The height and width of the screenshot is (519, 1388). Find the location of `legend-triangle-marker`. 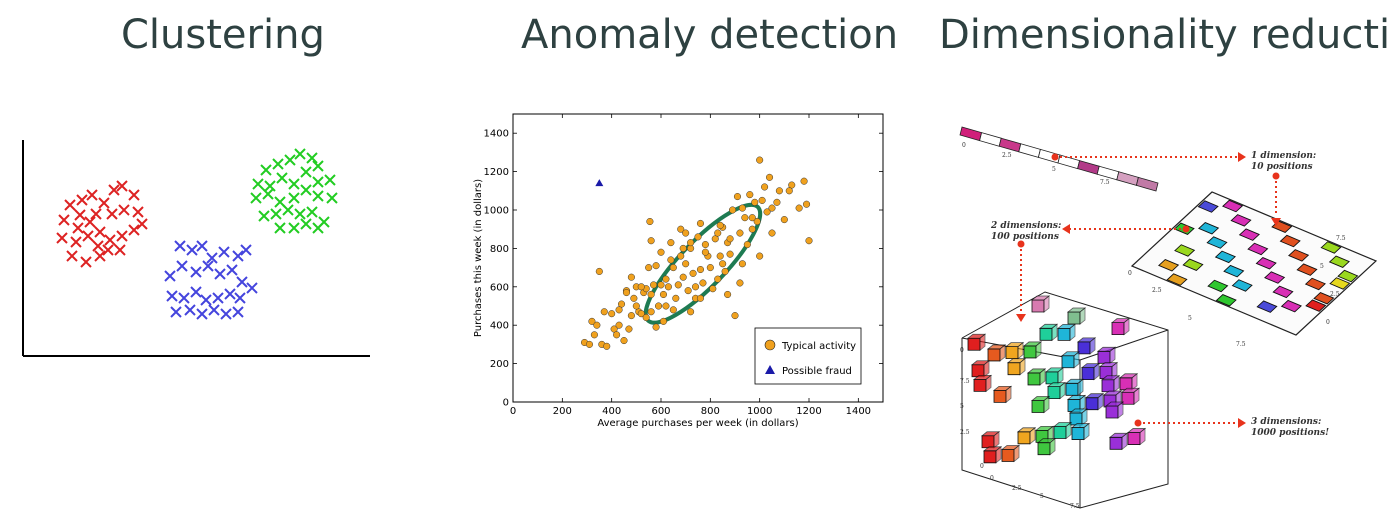

legend-triangle-marker is located at coordinates (770, 369).